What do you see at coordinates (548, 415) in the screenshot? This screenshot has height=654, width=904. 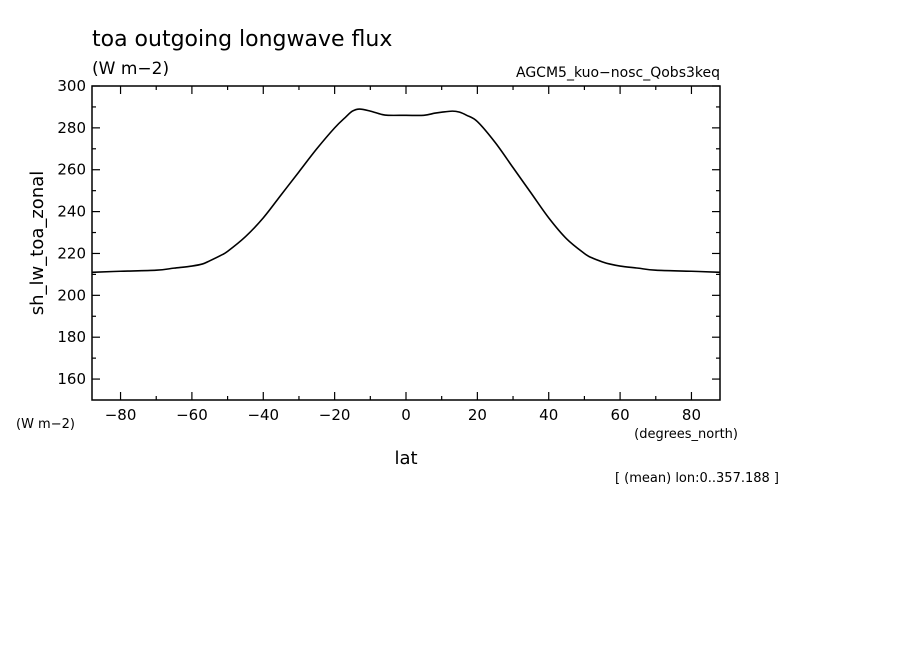 I see `x-tick-label: 40` at bounding box center [548, 415].